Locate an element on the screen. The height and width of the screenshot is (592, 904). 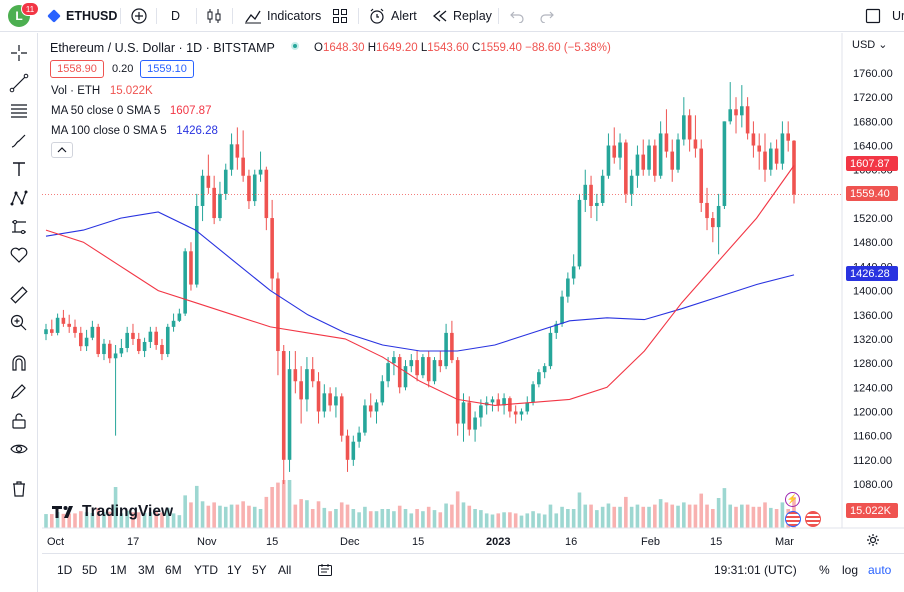
brush-tool is located at coordinates (19, 141).